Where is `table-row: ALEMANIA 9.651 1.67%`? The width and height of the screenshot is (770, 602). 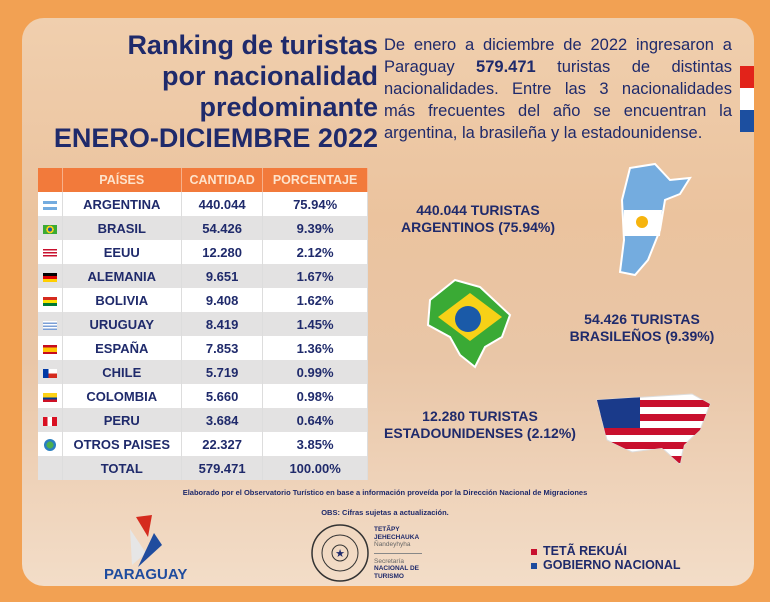
table-row: ALEMANIA 9.651 1.67% is located at coordinates (203, 276).